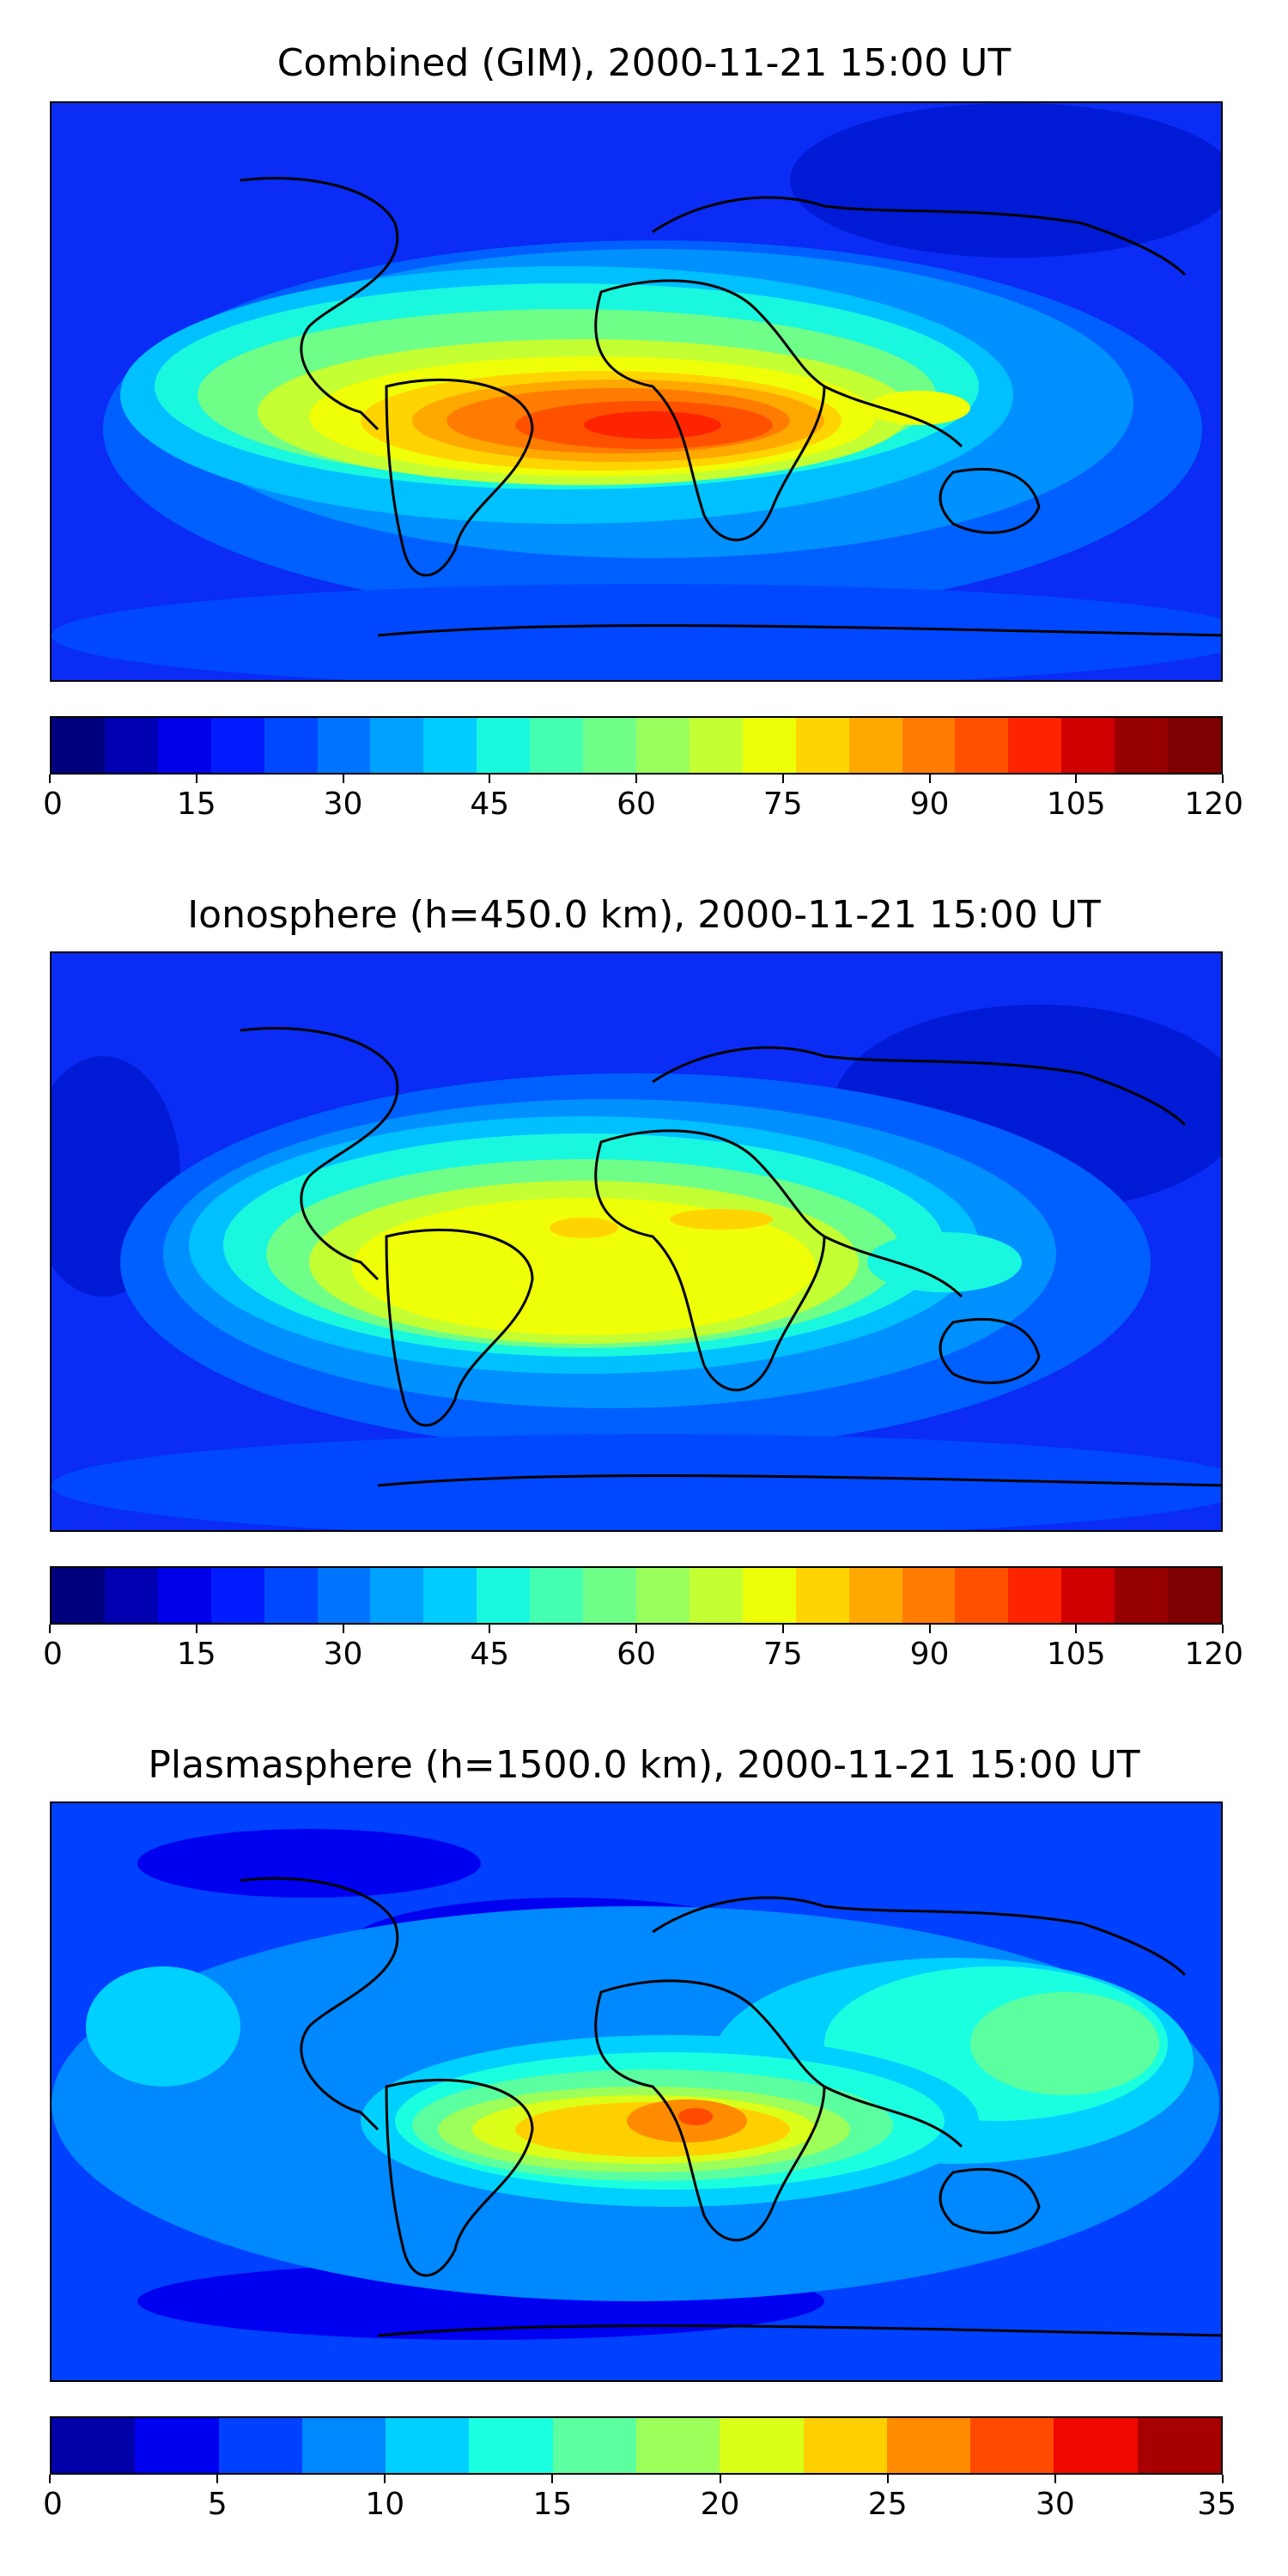 Image resolution: width=1288 pixels, height=2576 pixels. What do you see at coordinates (385, 2504) in the screenshot?
I see `tick-label: 10` at bounding box center [385, 2504].